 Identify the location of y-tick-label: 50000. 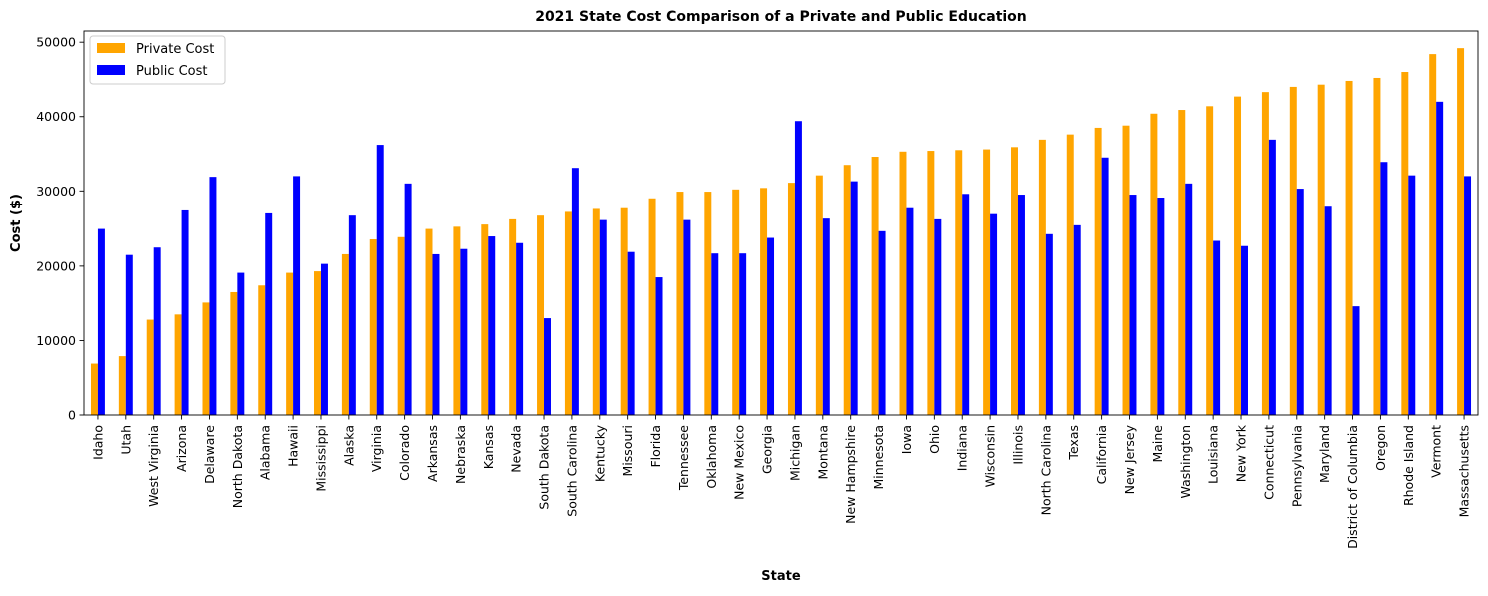
(56, 42).